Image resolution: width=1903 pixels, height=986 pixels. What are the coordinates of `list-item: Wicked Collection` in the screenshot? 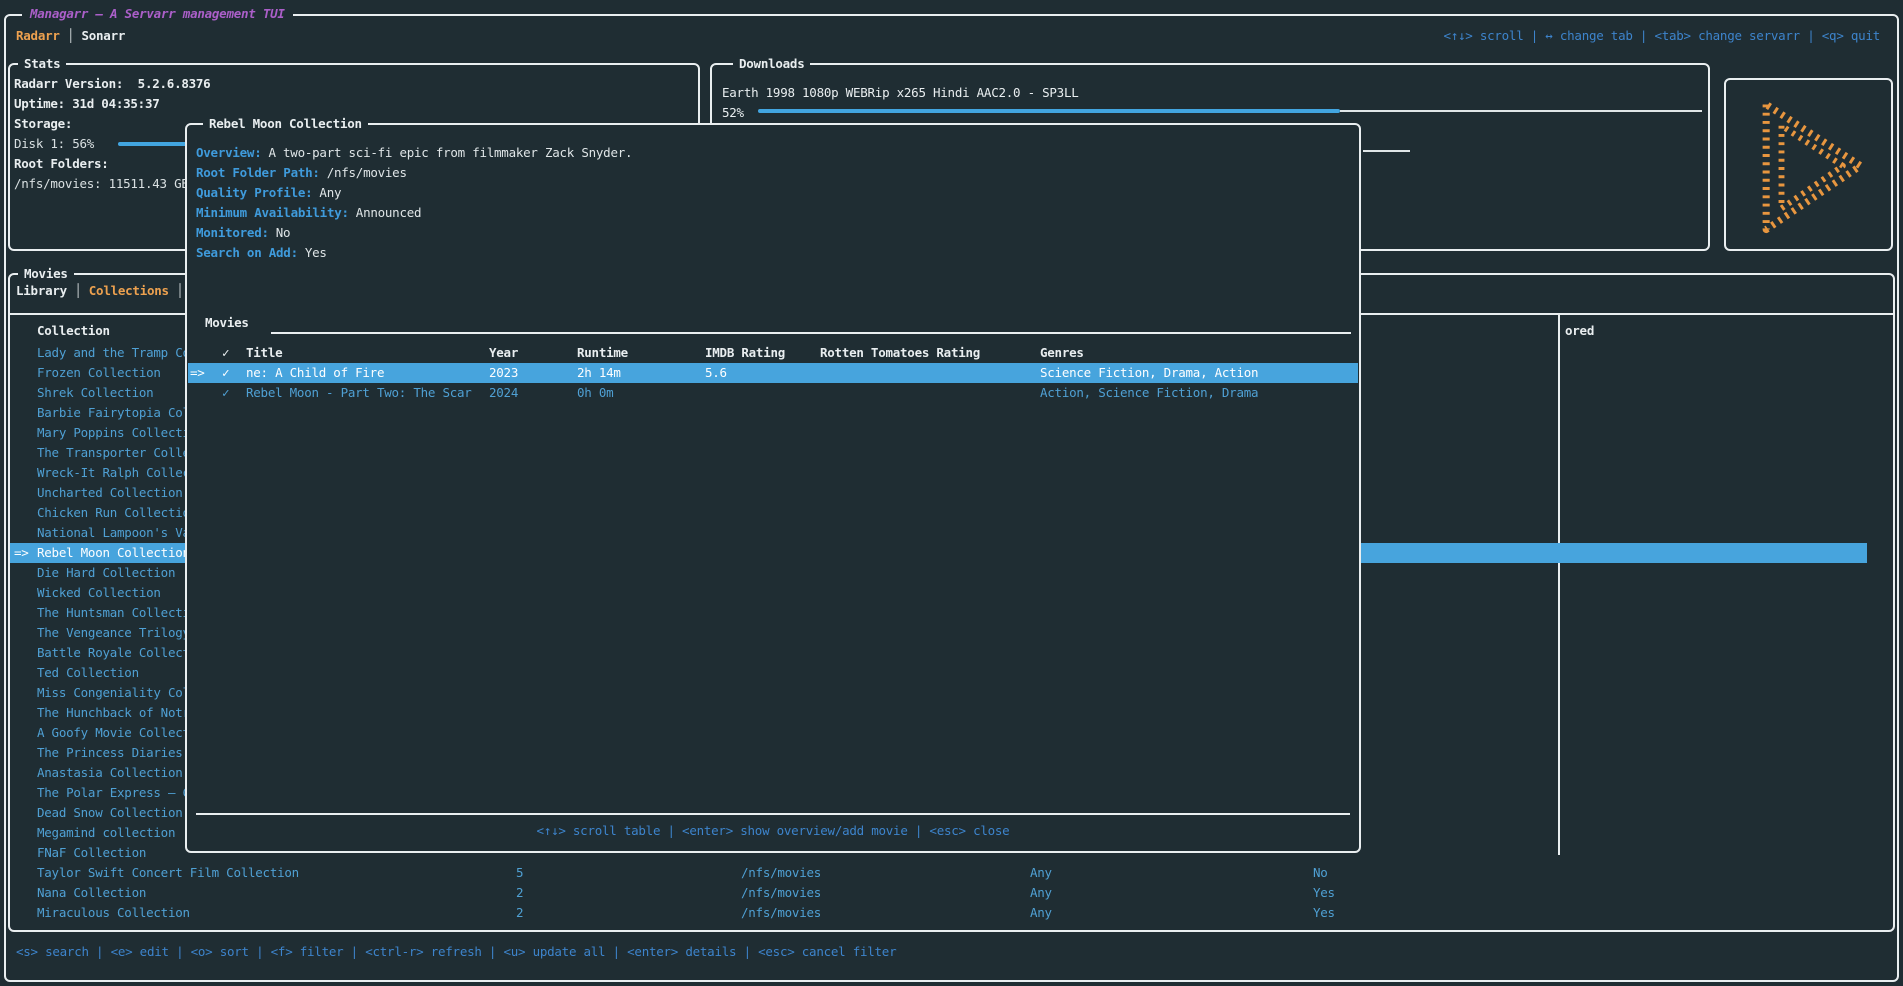 It's located at (99, 592).